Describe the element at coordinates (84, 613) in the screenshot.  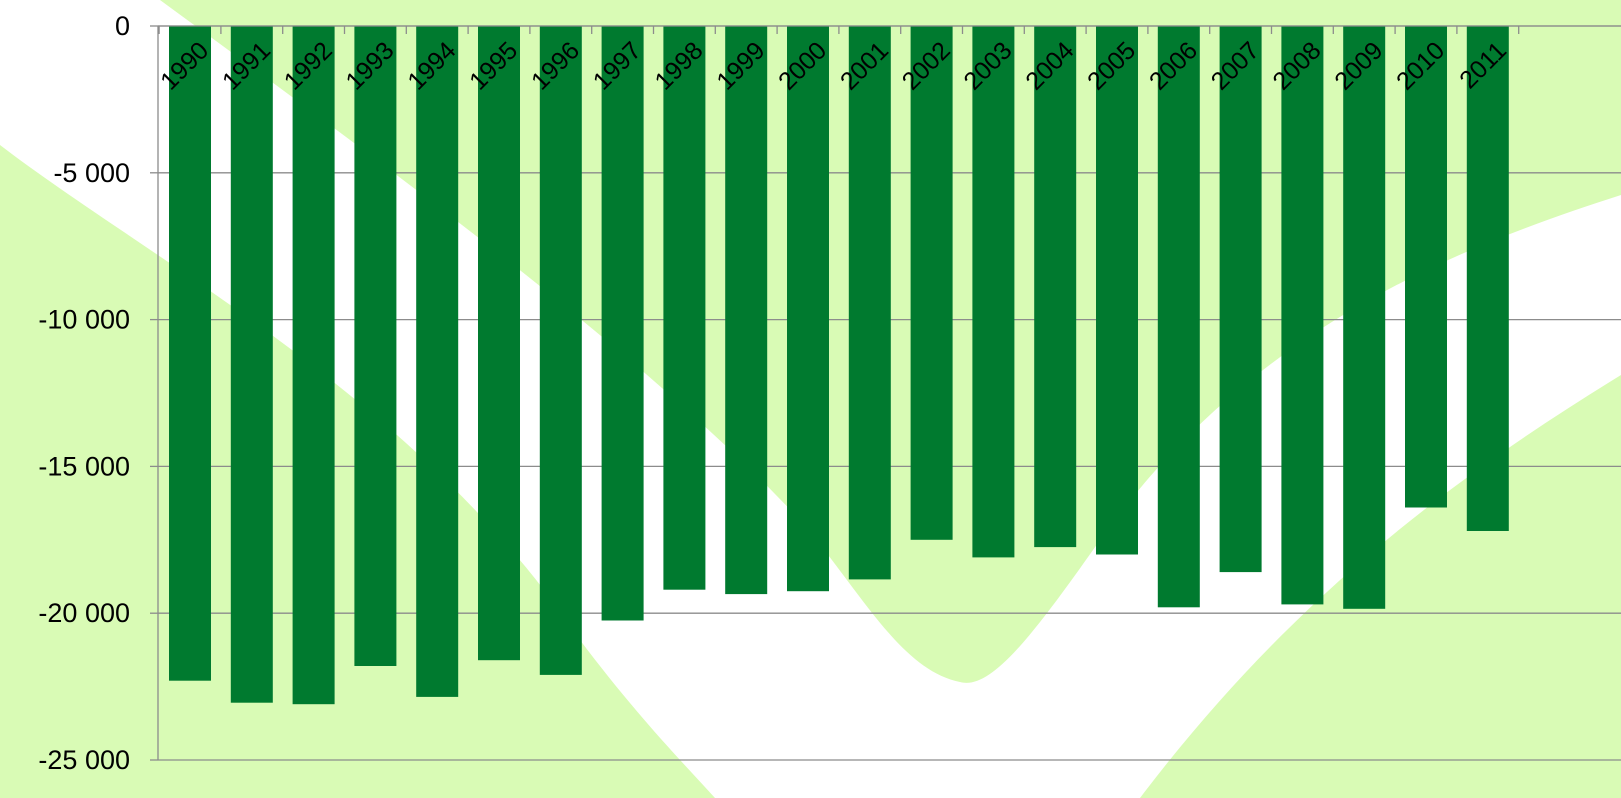
I see `y-tick-label: -20 000` at that location.